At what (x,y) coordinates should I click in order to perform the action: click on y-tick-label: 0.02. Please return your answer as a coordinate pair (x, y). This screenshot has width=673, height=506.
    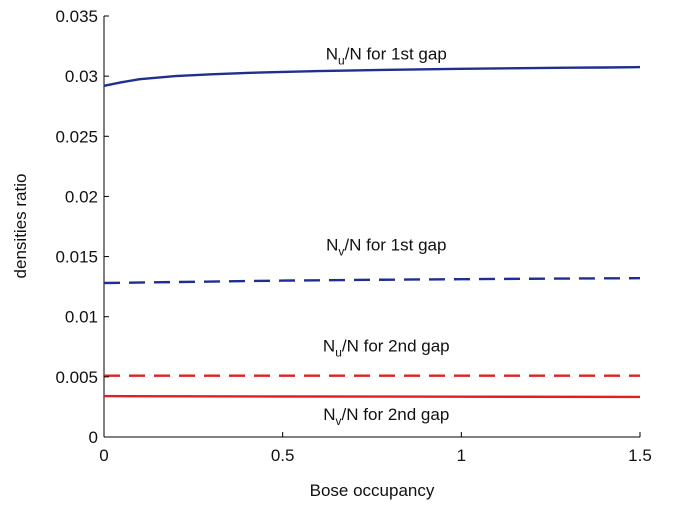
    Looking at the image, I should click on (81, 196).